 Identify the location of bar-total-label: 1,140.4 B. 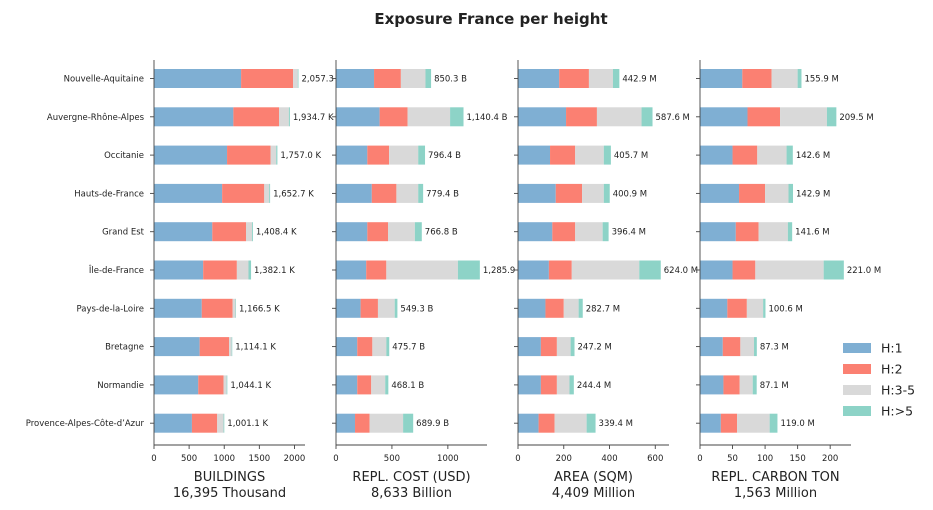
(487, 118).